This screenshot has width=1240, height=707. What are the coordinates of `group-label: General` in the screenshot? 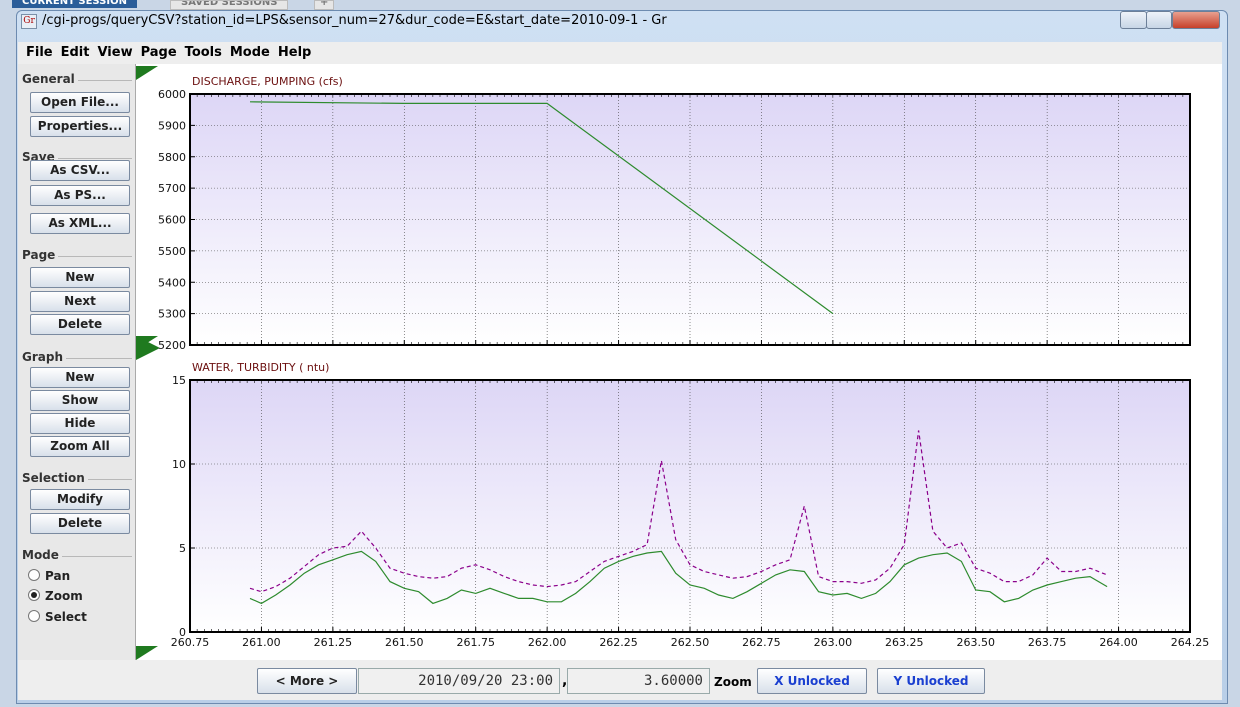 It's located at (50, 79).